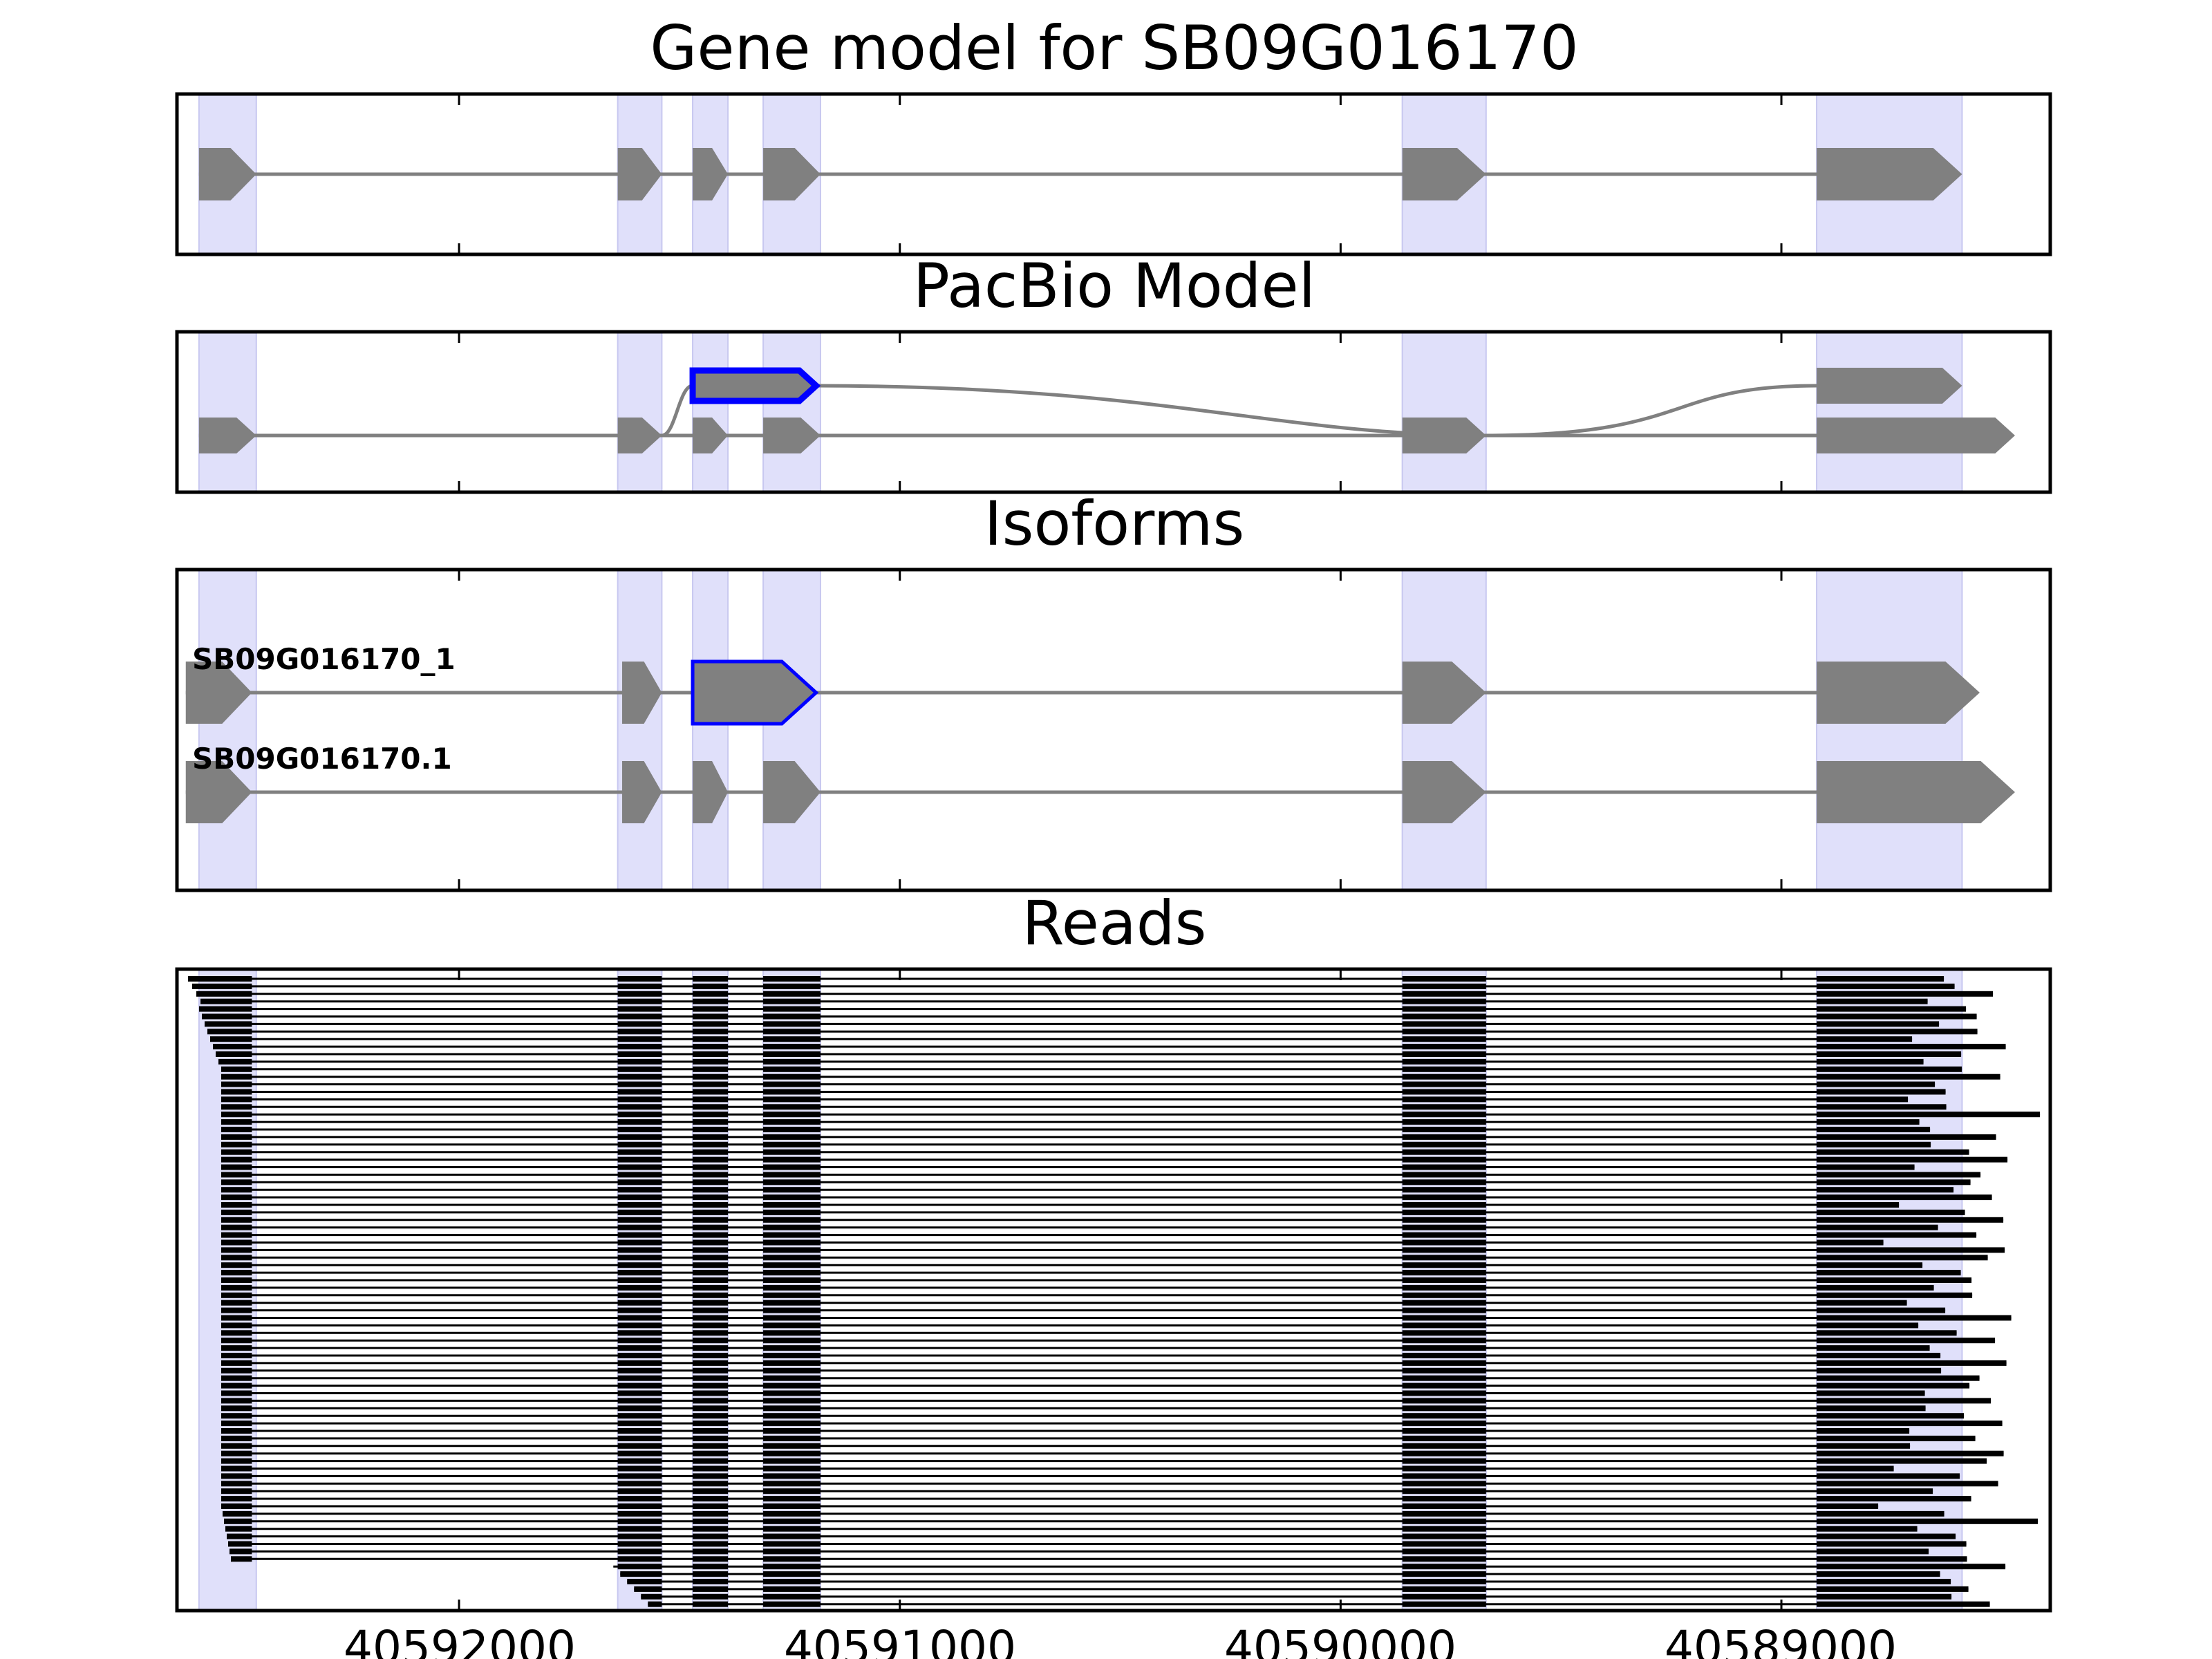 The image size is (2212, 1659). Describe the element at coordinates (236, 1129) in the screenshot. I see `read-21-exon-first` at that location.